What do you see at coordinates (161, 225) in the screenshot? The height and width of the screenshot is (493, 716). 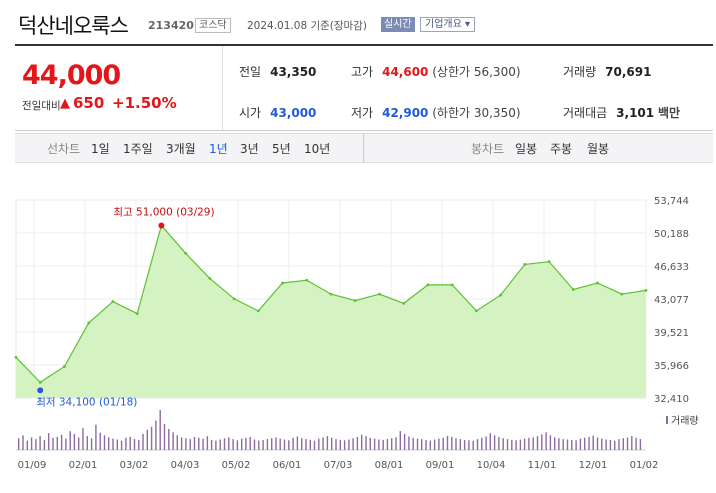 I see `high-marker` at bounding box center [161, 225].